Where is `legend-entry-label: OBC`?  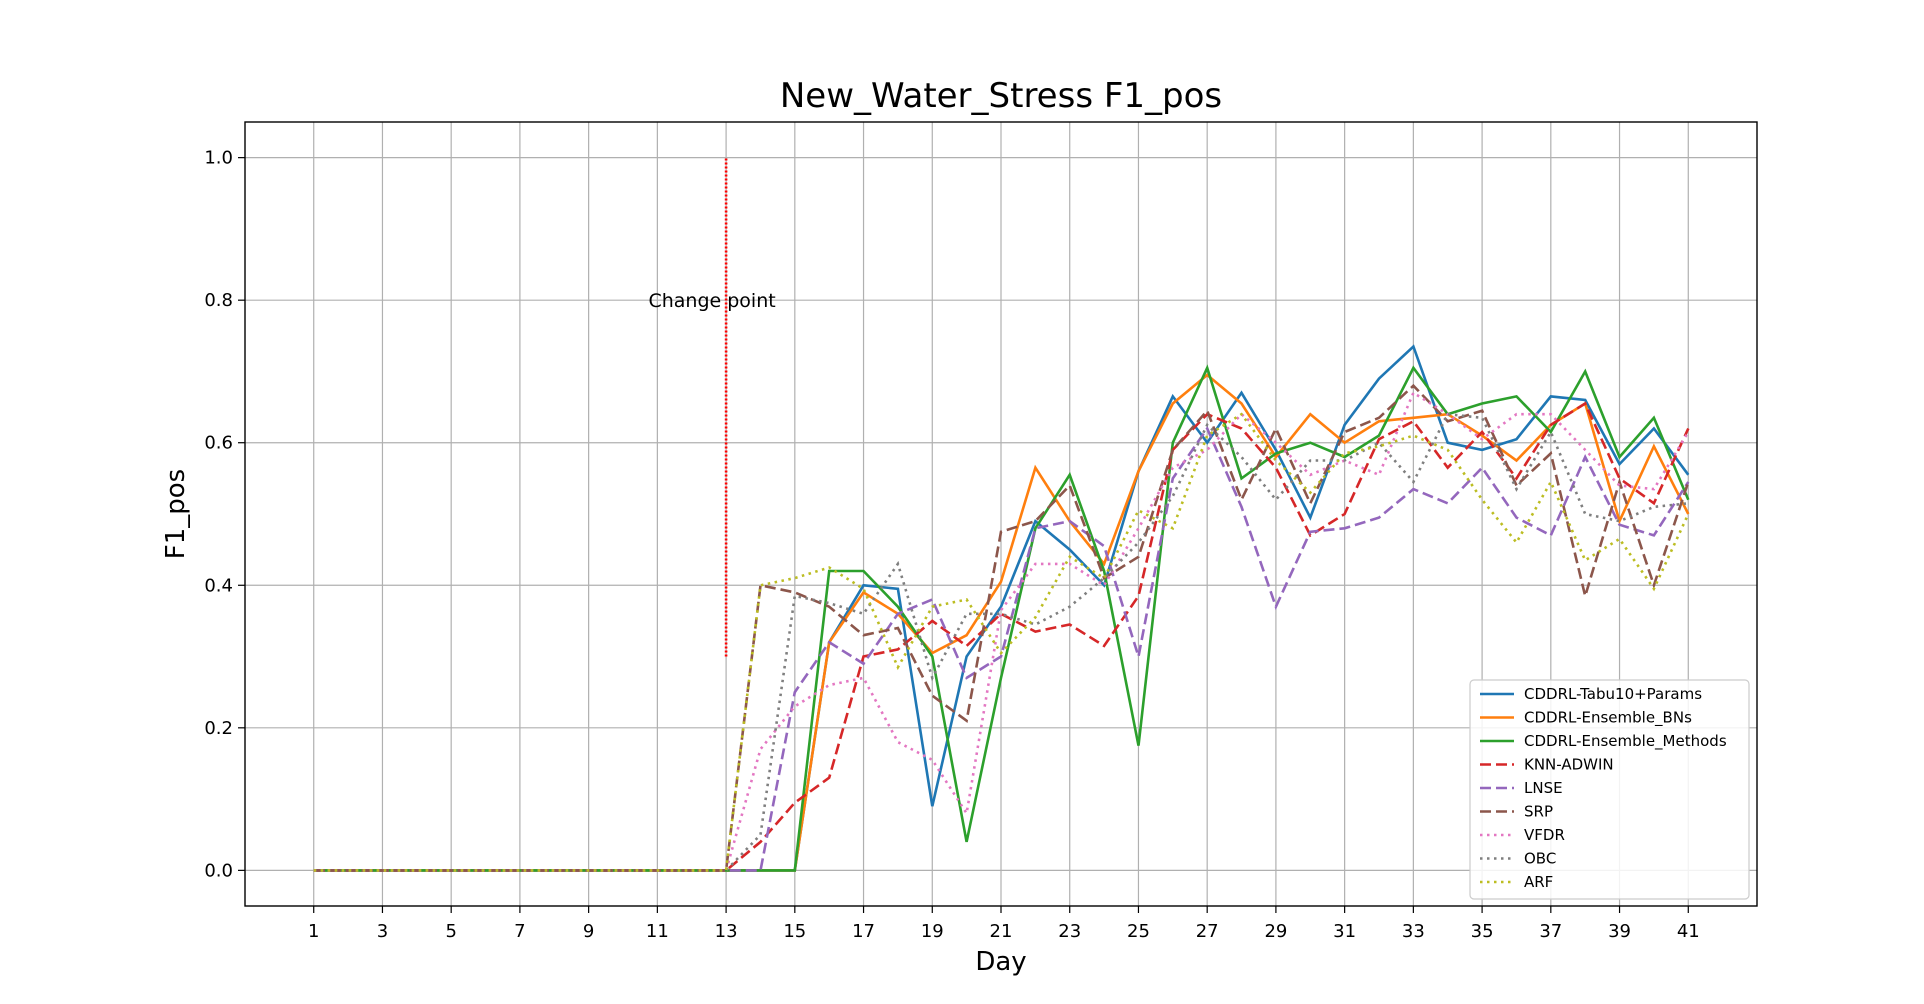 legend-entry-label: OBC is located at coordinates (1540, 859).